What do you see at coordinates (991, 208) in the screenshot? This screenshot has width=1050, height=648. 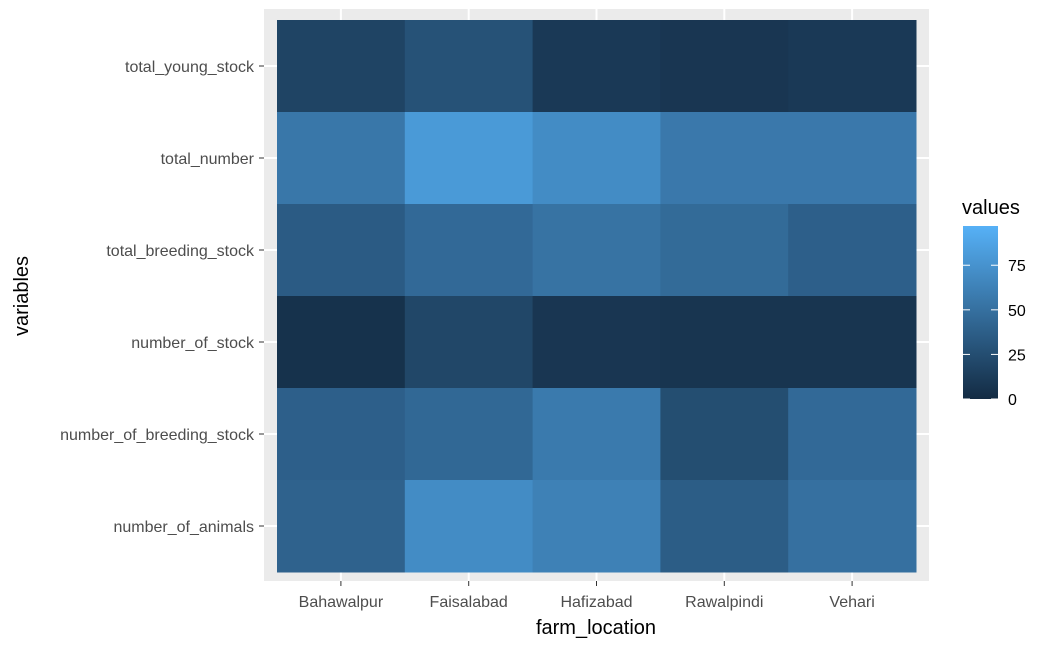 I see `legend-title: values` at bounding box center [991, 208].